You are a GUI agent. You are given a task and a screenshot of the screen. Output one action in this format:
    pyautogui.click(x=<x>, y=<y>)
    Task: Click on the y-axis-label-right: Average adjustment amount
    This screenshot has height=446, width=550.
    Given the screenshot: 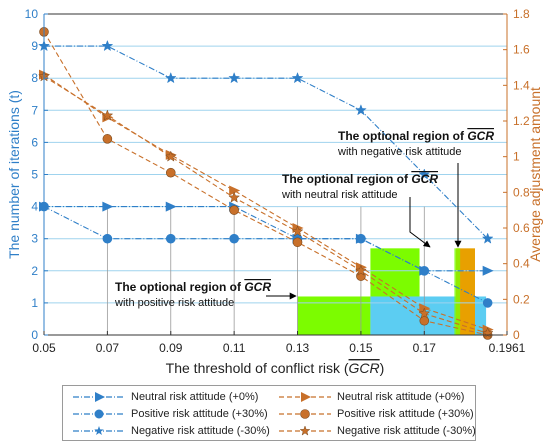 What is the action you would take?
    pyautogui.click(x=535, y=174)
    